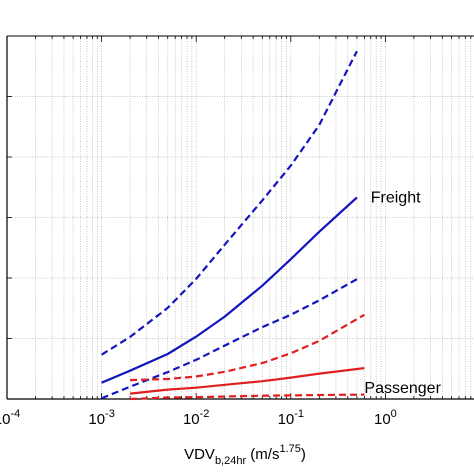  What do you see at coordinates (396, 198) in the screenshot?
I see `annotation-label: Freight` at bounding box center [396, 198].